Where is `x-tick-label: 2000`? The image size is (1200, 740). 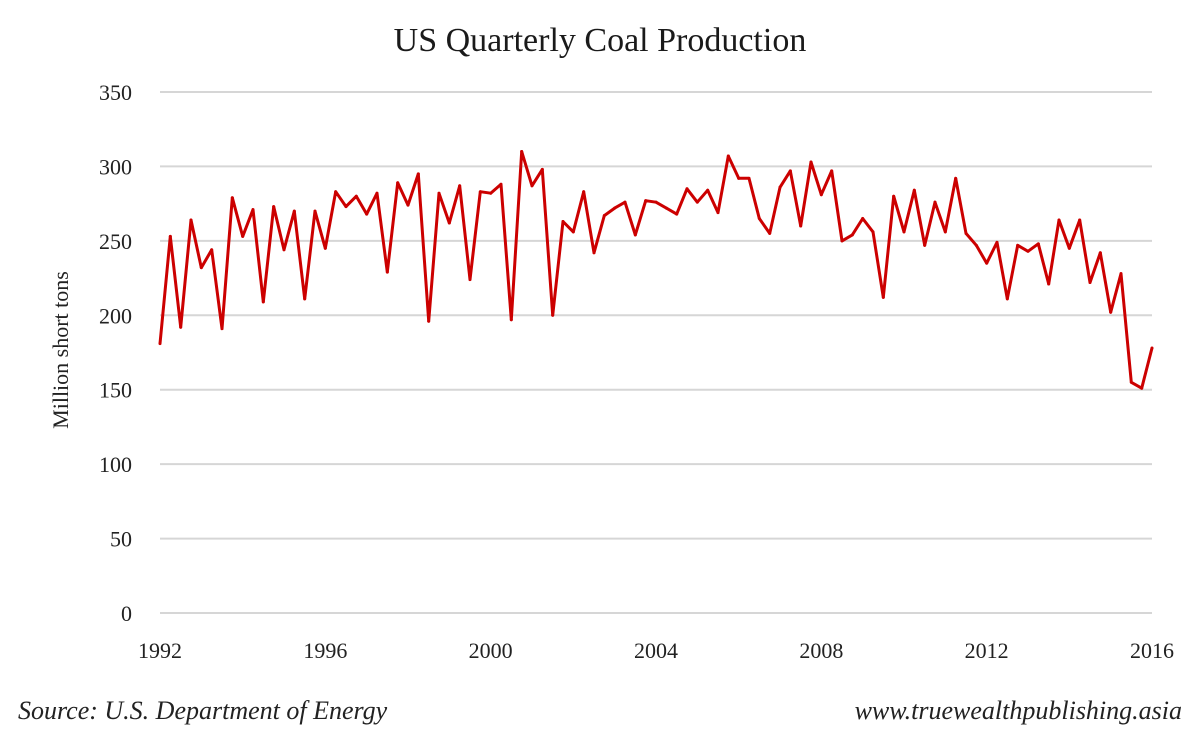
x-tick-label: 2000 is located at coordinates (491, 650).